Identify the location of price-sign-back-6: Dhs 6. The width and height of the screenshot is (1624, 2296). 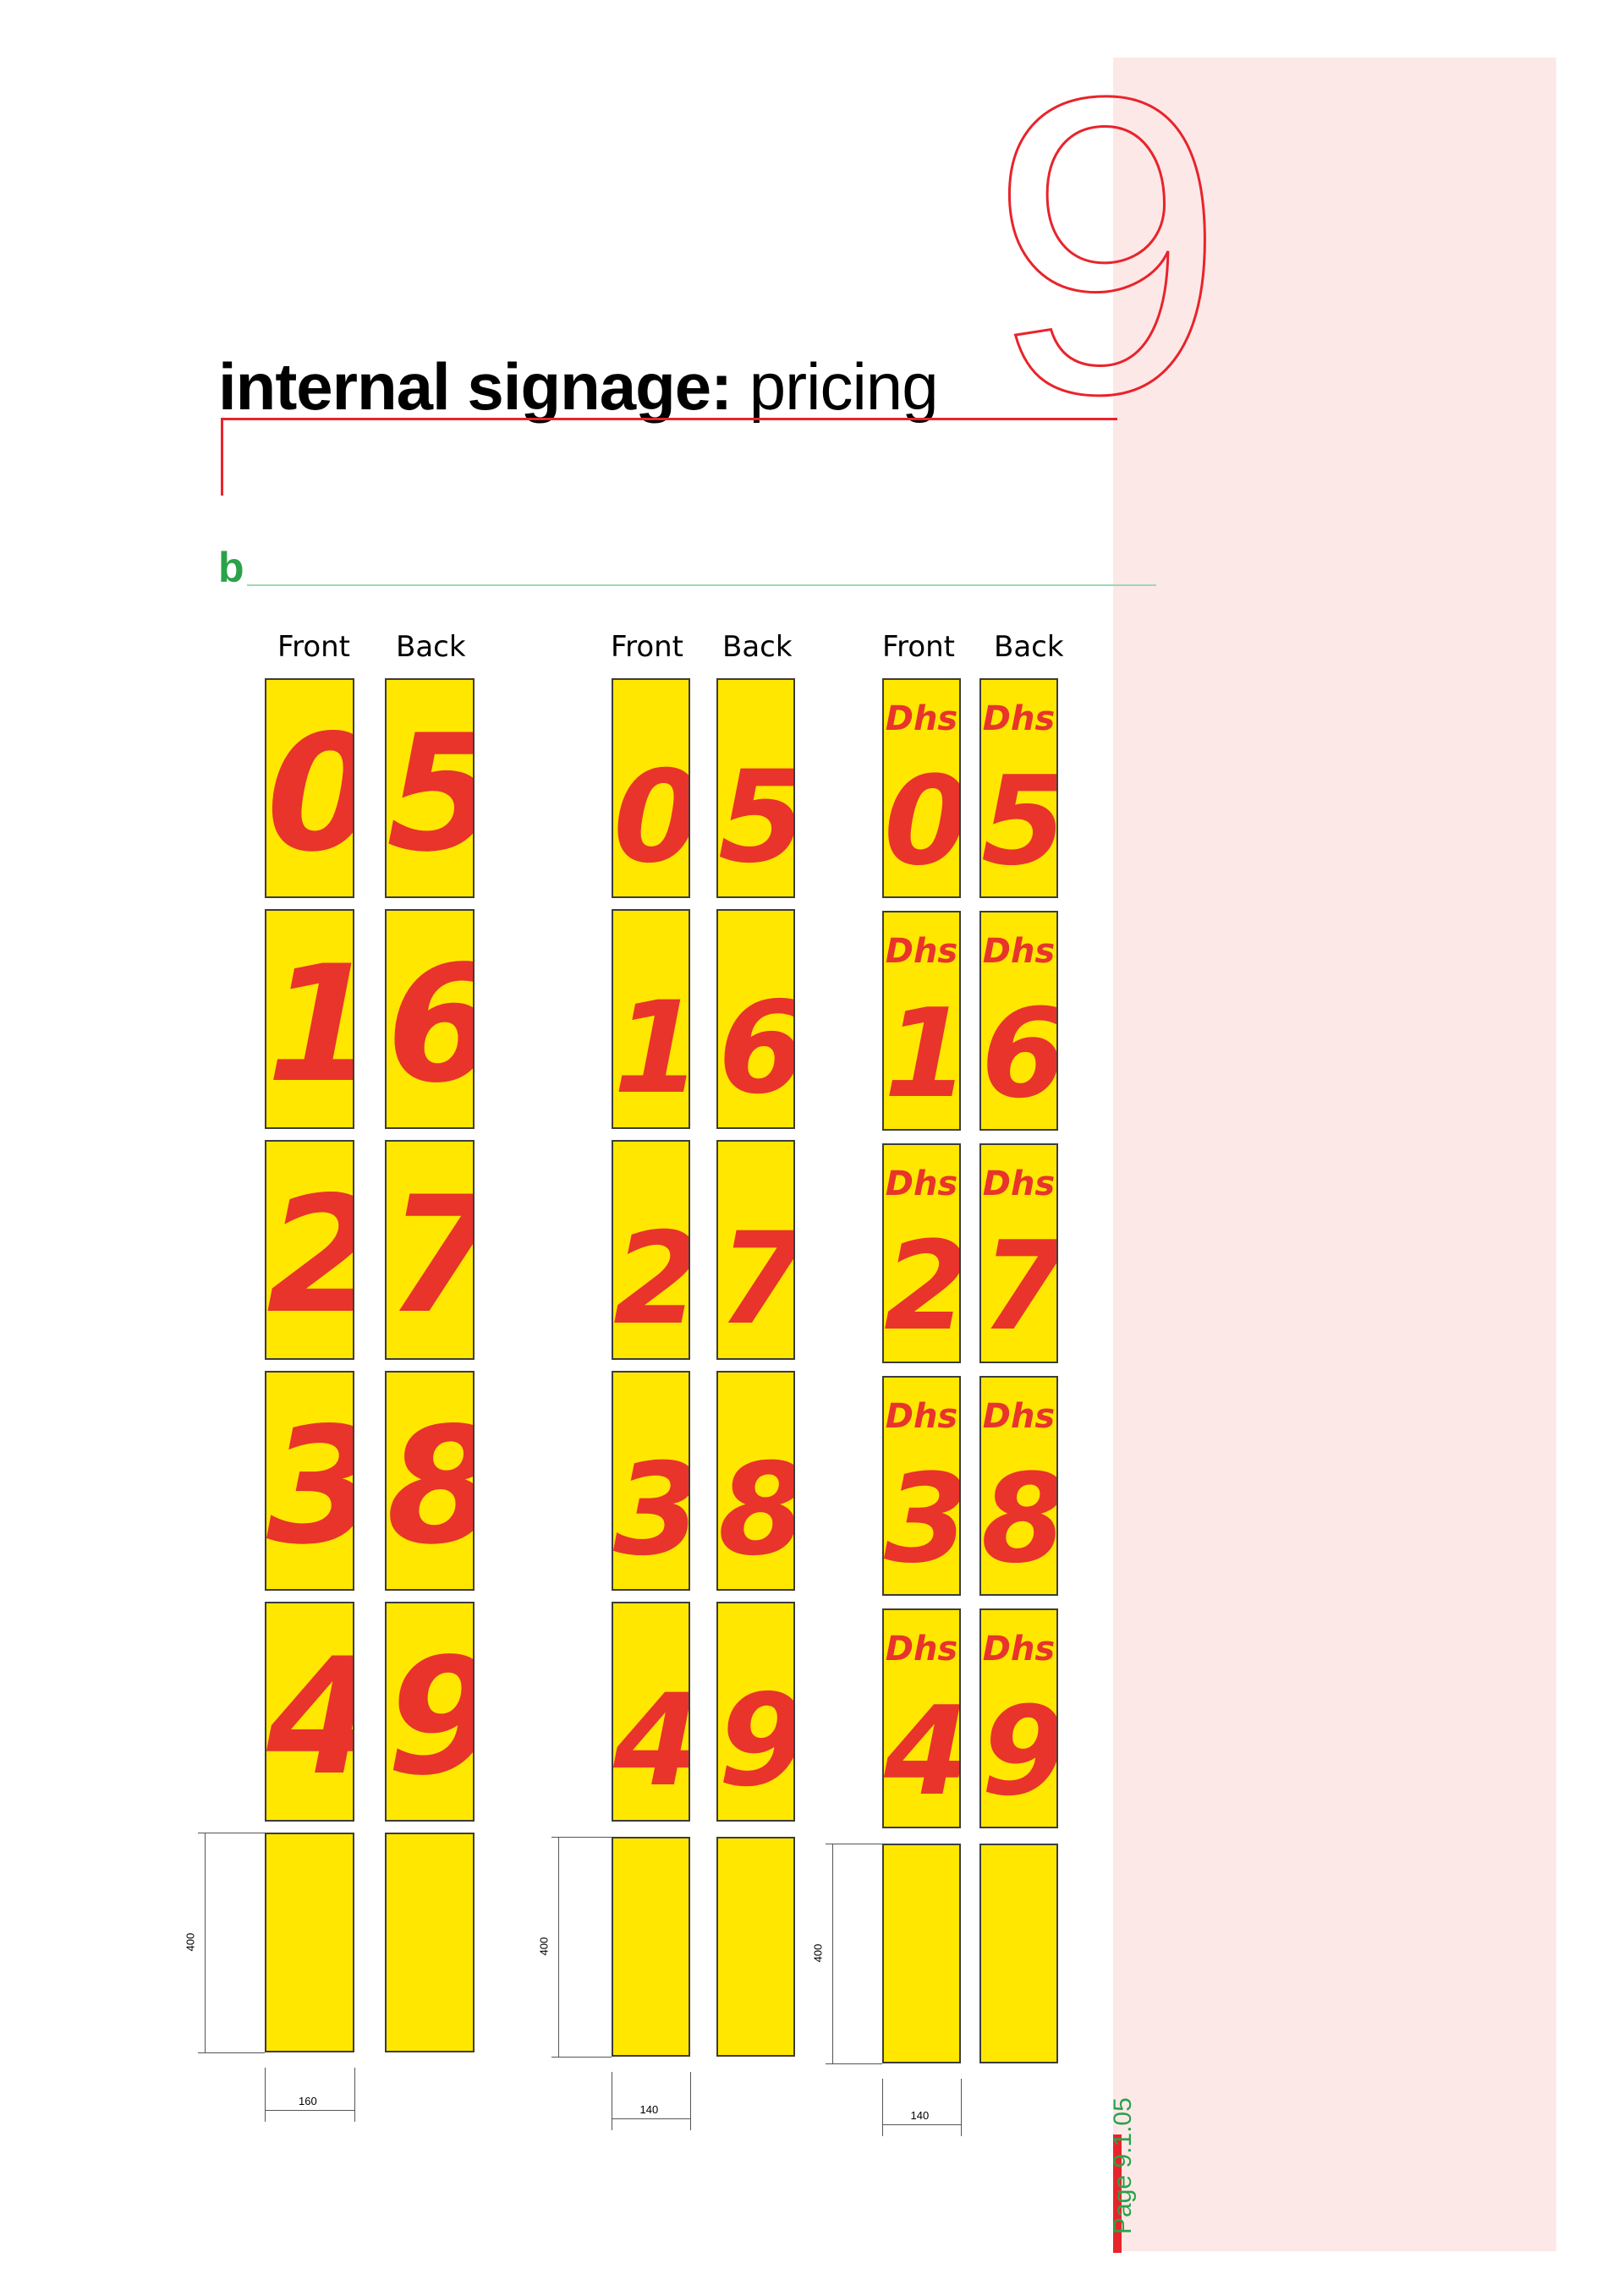
(1018, 1021).